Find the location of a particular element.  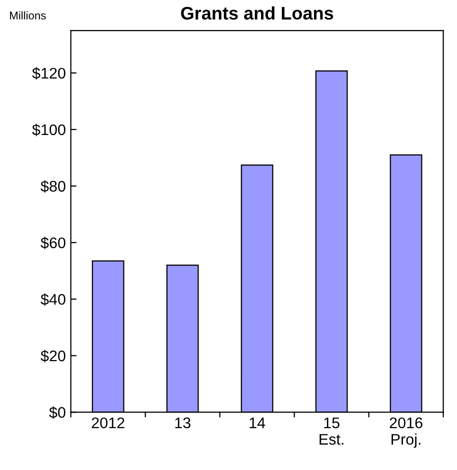

y-tick-label: $0 is located at coordinates (57, 412).